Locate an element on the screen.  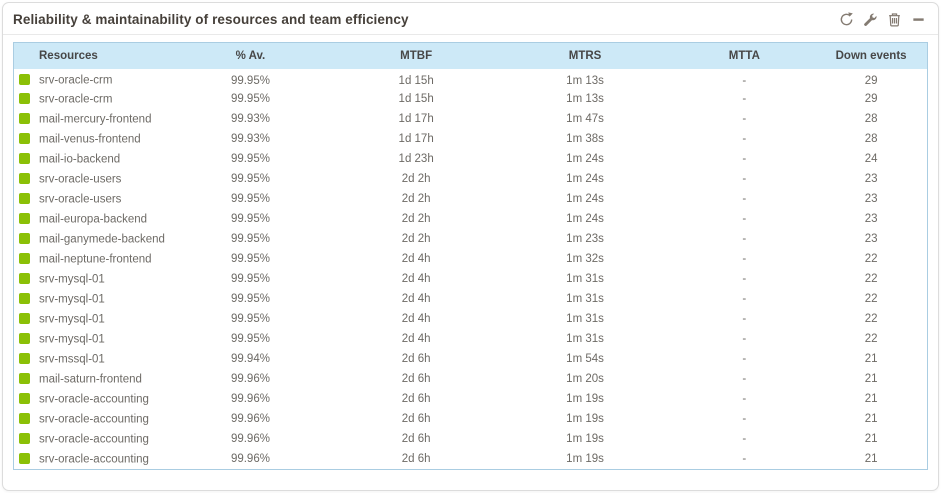
resource-name: srv-oracle-crm is located at coordinates (76, 80).